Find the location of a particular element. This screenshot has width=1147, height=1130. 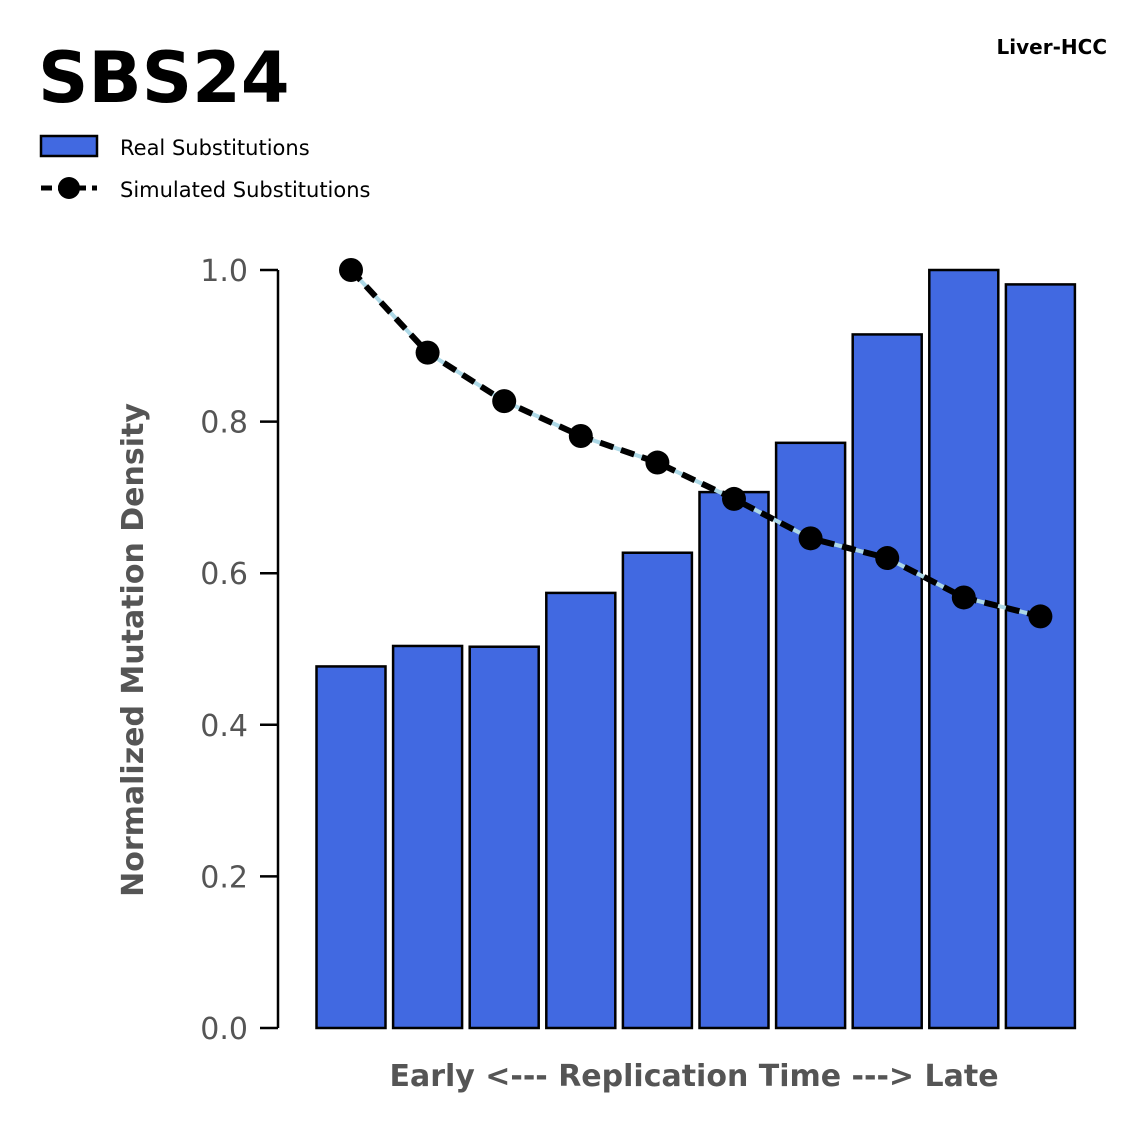

y-tick-label: 0.2 is located at coordinates (224, 877).